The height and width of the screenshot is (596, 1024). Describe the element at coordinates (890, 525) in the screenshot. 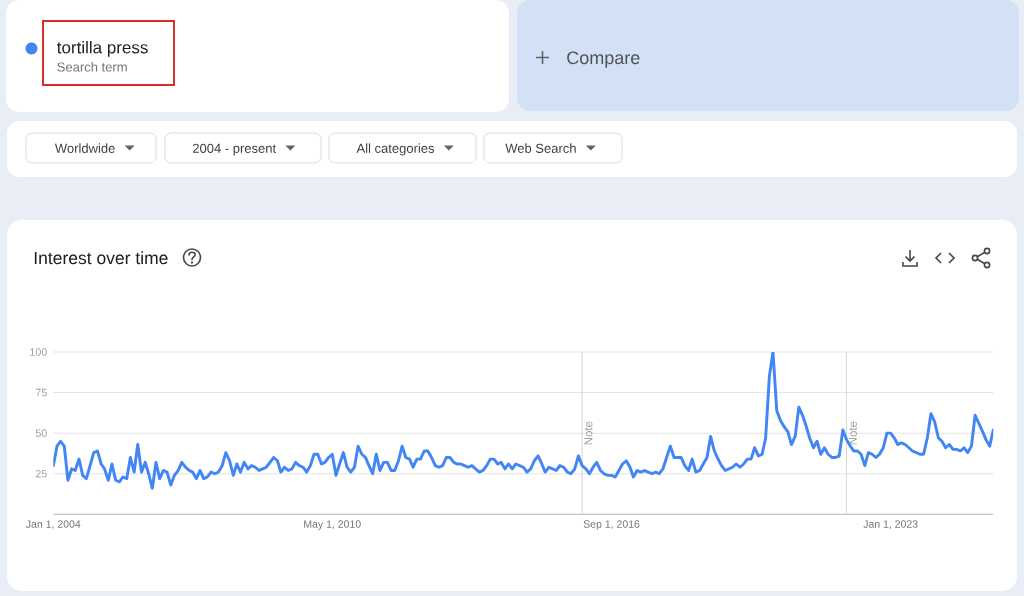

I see `x-tick-label: Jan 1, 2023` at that location.